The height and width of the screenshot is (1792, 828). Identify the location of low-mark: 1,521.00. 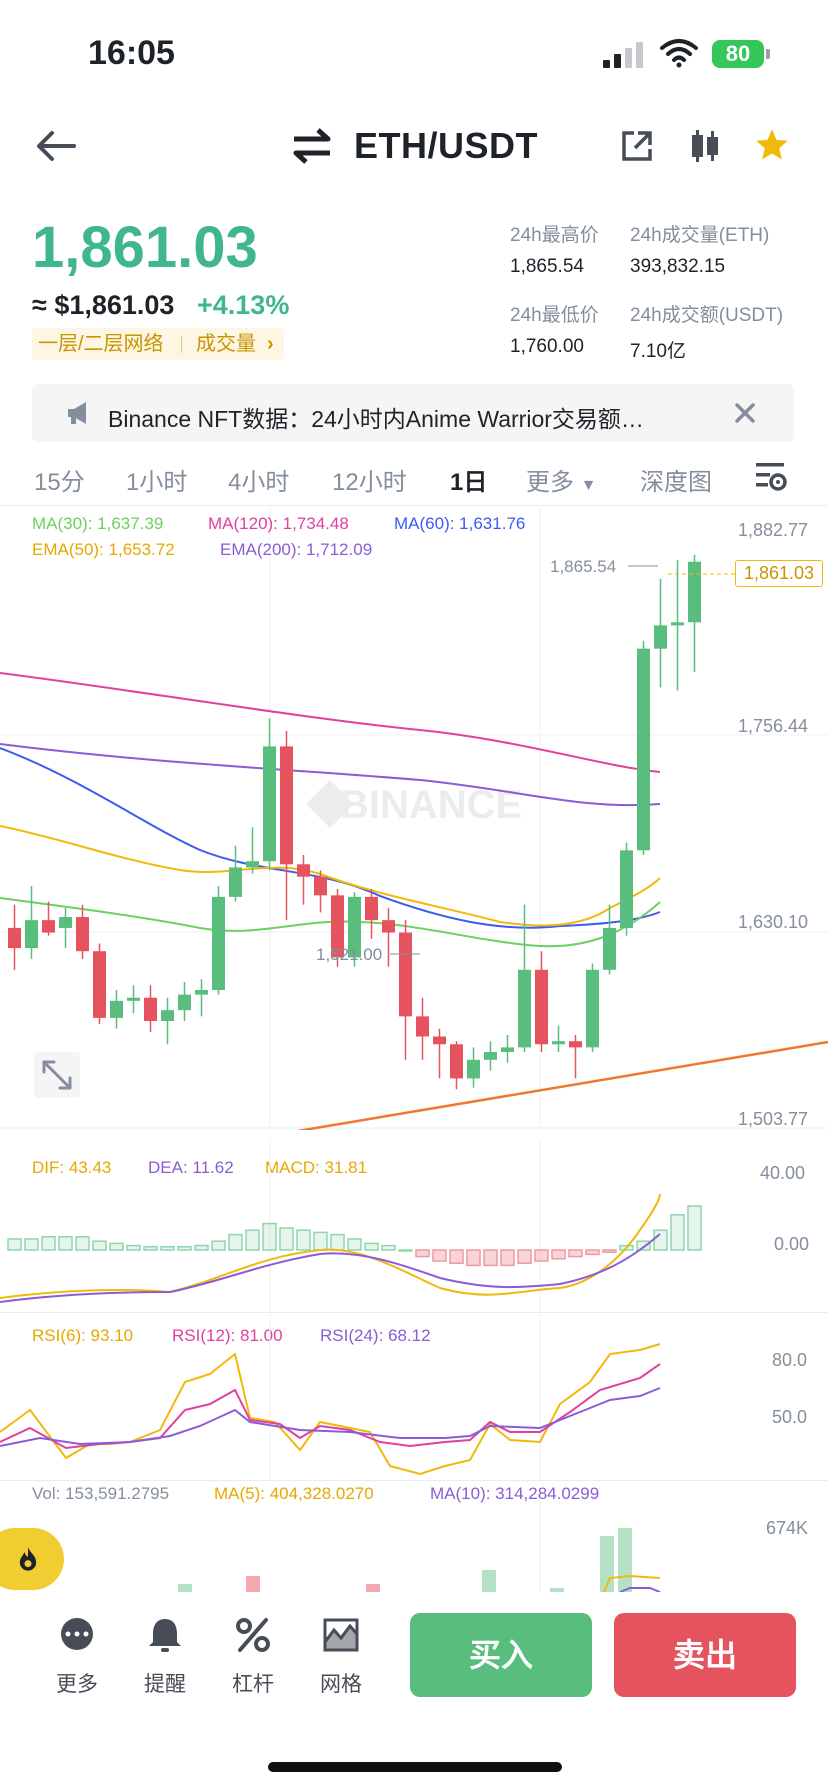
(349, 954).